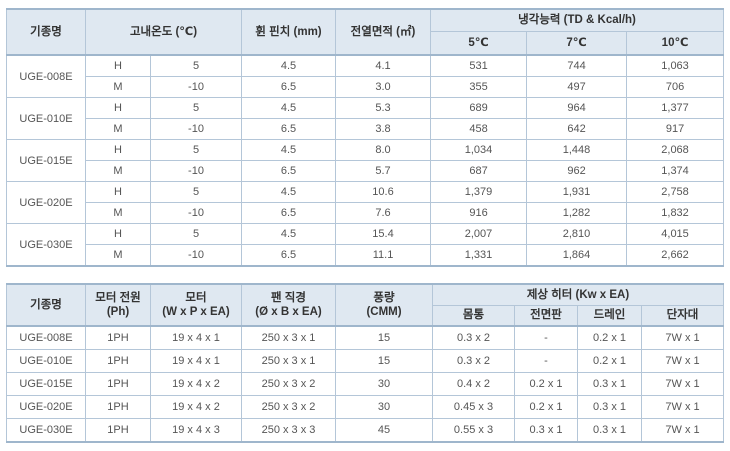  Describe the element at coordinates (383, 234) in the screenshot. I see `data-cell: 15.4` at that location.